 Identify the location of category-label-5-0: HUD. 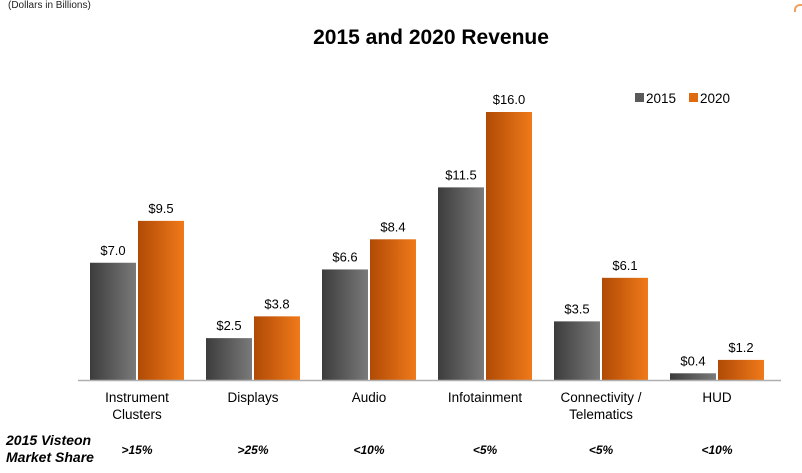
(716, 397).